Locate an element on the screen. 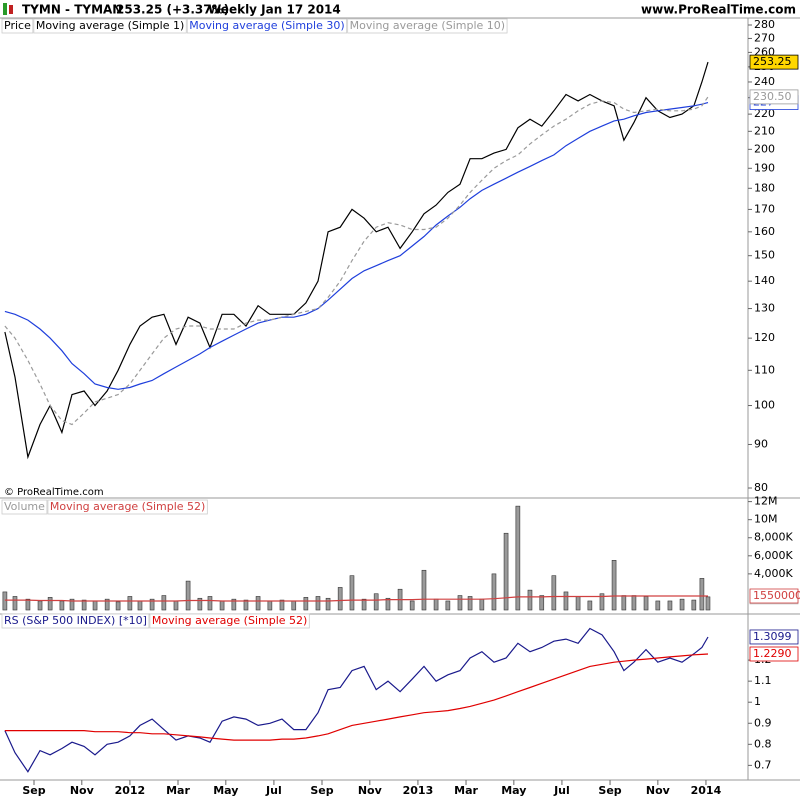 Image resolution: width=800 pixels, height=800 pixels. y-tick-label: 180 is located at coordinates (764, 187).